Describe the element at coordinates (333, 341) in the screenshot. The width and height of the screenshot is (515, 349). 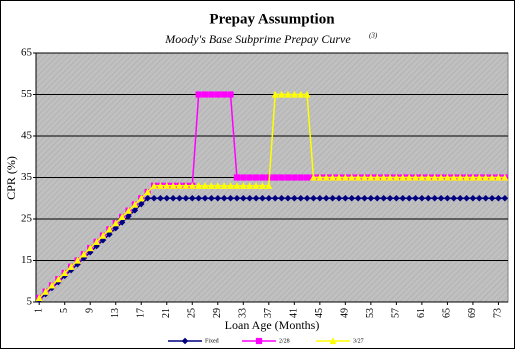
I see `legend-marker` at that location.